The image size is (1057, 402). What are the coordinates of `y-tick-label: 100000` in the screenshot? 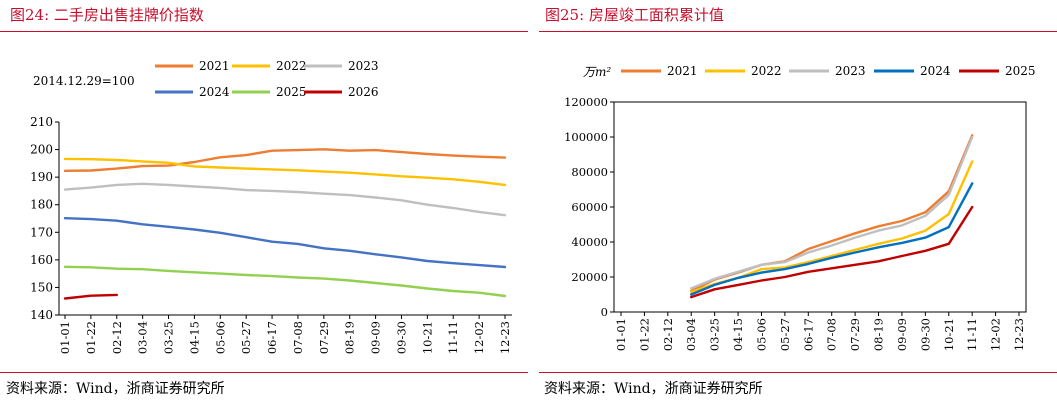 It's located at (586, 137).